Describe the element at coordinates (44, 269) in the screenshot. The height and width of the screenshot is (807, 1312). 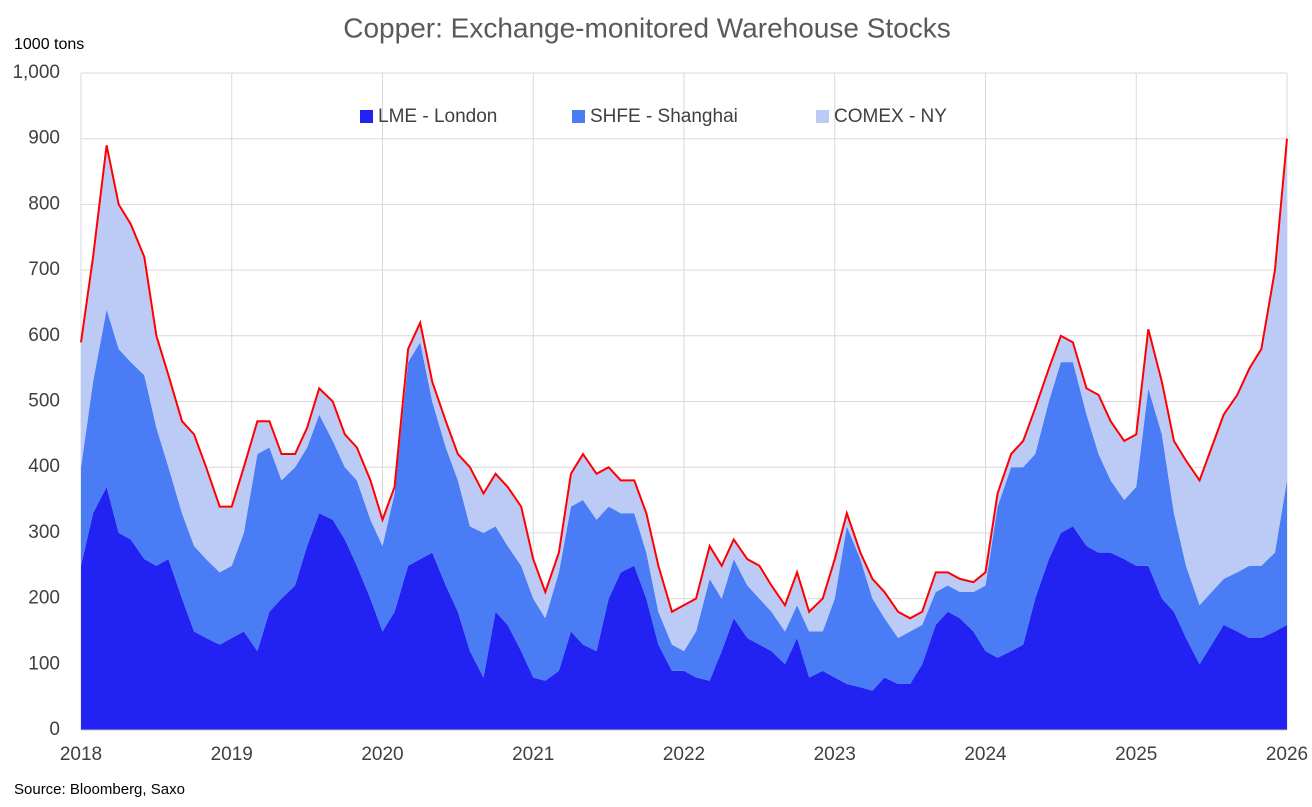
I see `y-tick-label: 700` at that location.